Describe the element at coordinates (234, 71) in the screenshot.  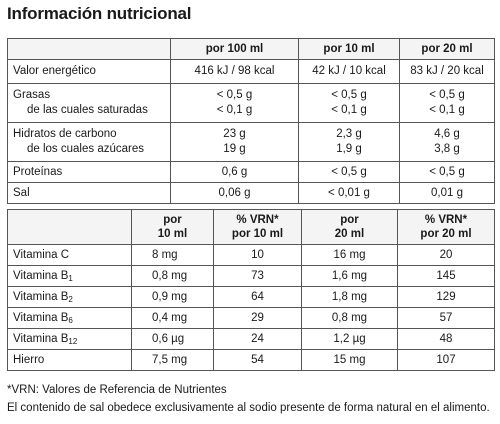
I see `value-cell: 416 kJ / 98 kcal` at that location.